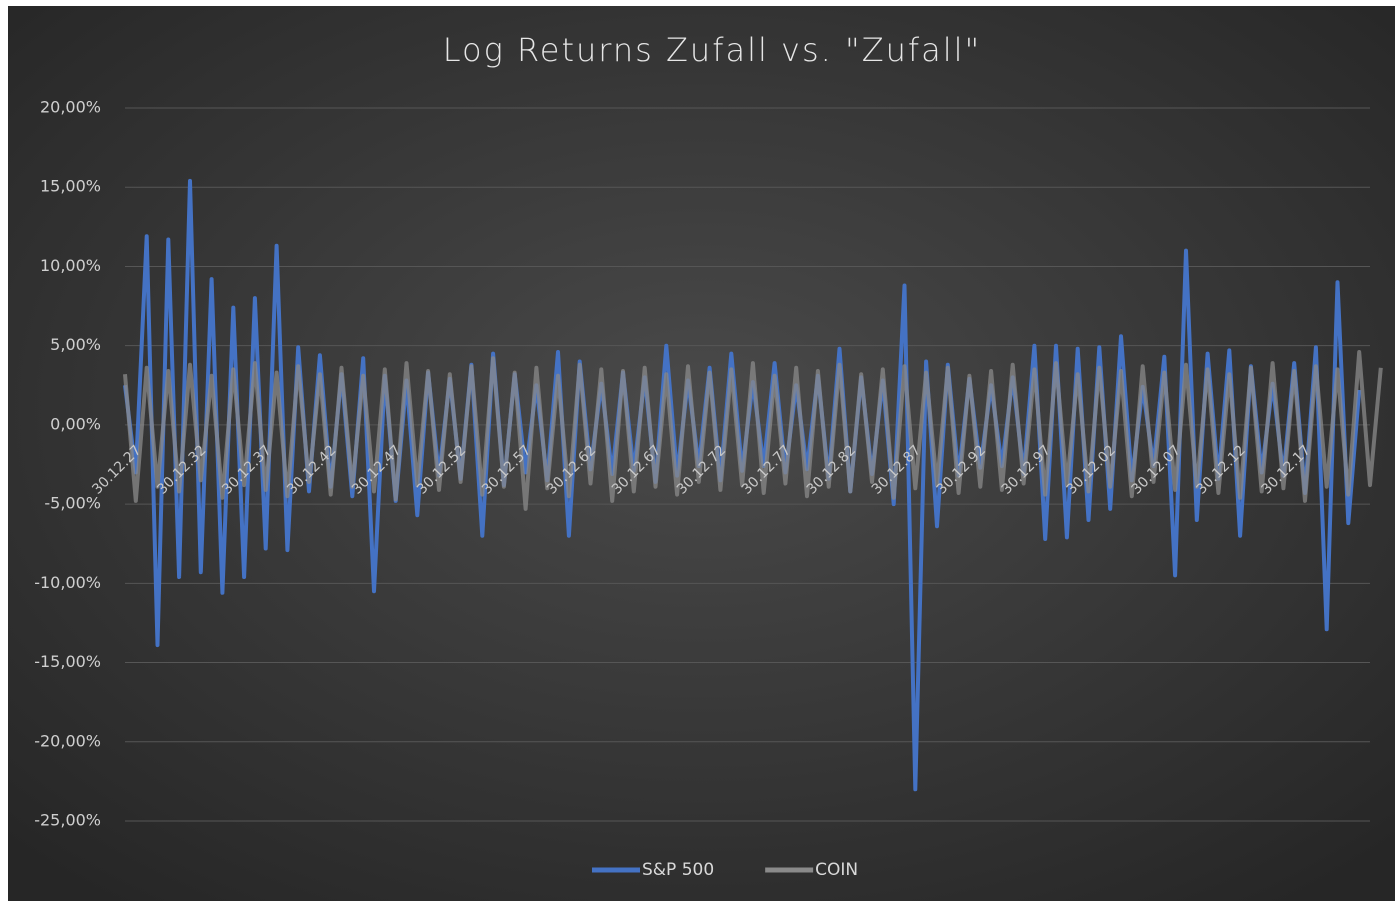 Image resolution: width=1395 pixels, height=901 pixels. What do you see at coordinates (70, 265) in the screenshot?
I see `y-tick-label: 10,00%` at bounding box center [70, 265].